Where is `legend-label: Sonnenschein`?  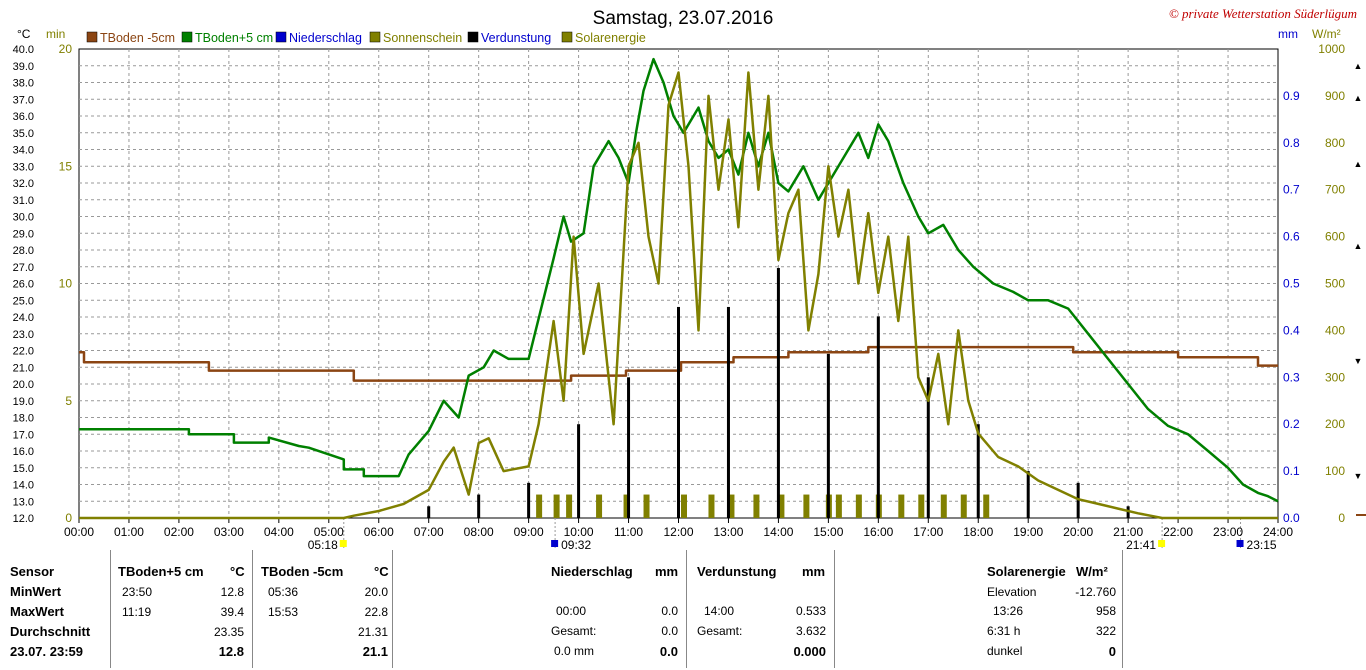
legend-label: Sonnenschein is located at coordinates (422, 38).